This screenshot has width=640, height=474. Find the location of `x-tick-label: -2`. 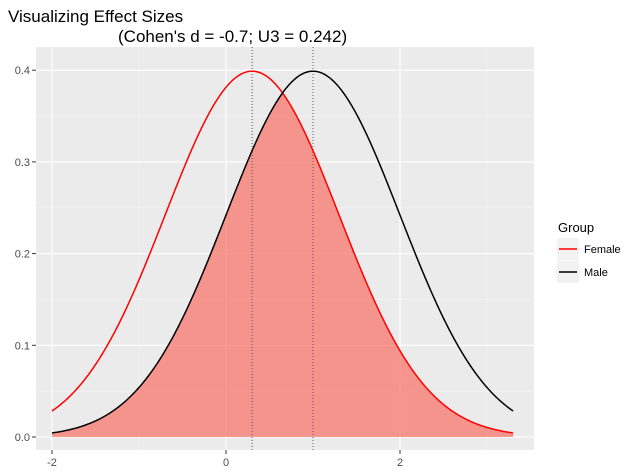

x-tick-label: -2 is located at coordinates (52, 463).